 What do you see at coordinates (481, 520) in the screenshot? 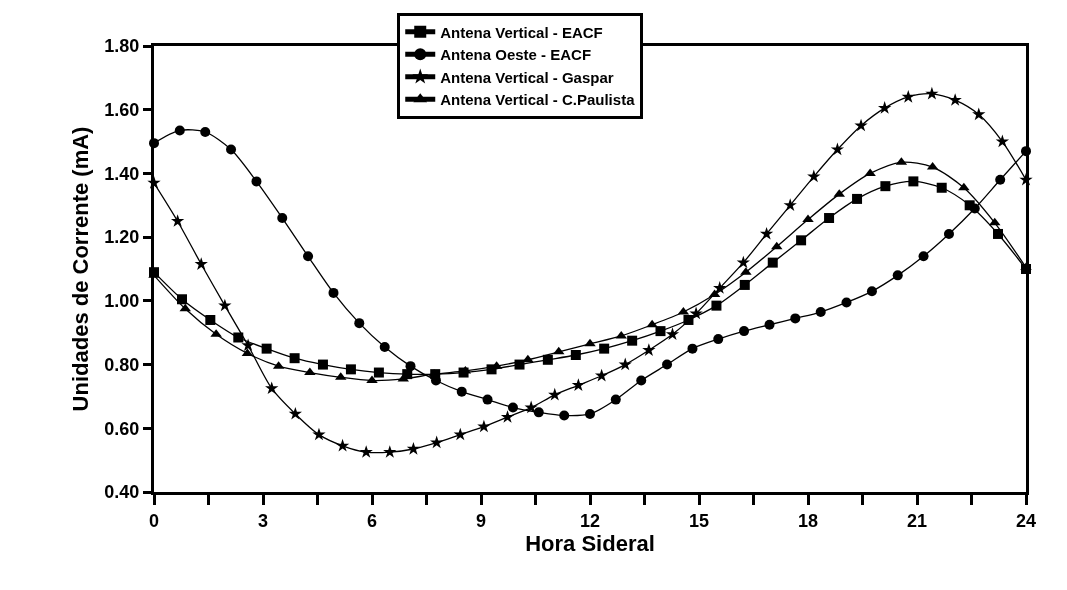
I see `x-tick-label: 9` at bounding box center [481, 520].